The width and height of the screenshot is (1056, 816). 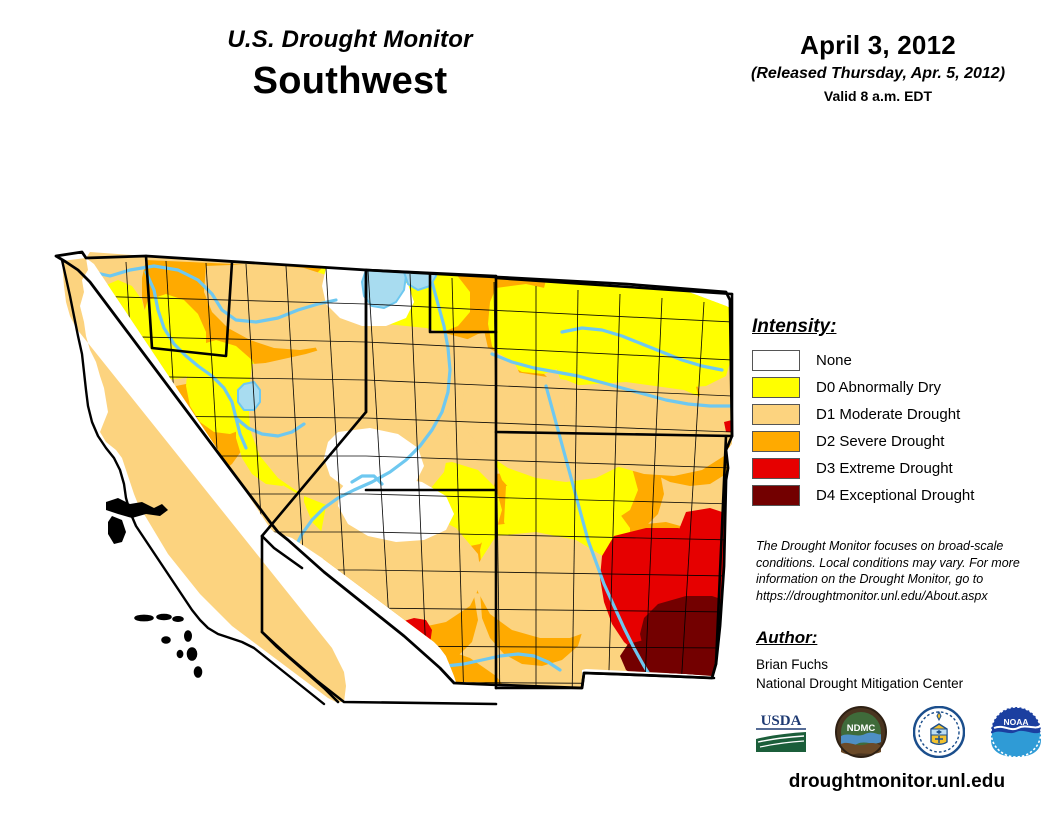 What do you see at coordinates (776, 414) in the screenshot?
I see `legend-swatch-d1` at bounding box center [776, 414].